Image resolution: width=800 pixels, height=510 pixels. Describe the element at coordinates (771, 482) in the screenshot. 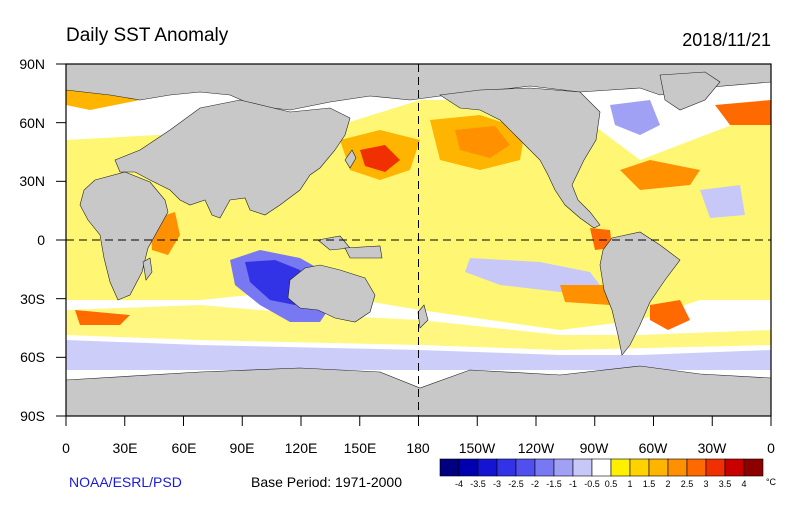

I see `colorbar-unit: °C` at that location.